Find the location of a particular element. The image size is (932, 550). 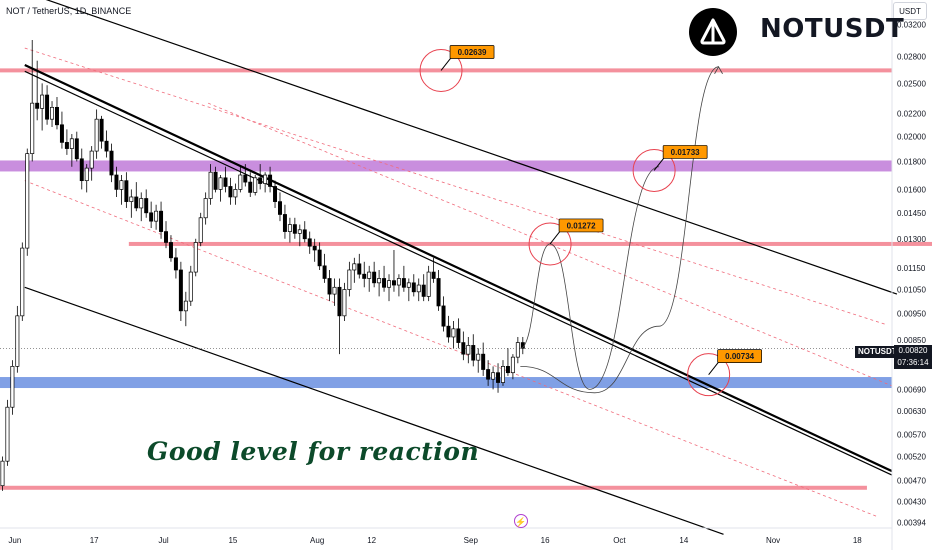

time-tick-label: Oct is located at coordinates (619, 540).